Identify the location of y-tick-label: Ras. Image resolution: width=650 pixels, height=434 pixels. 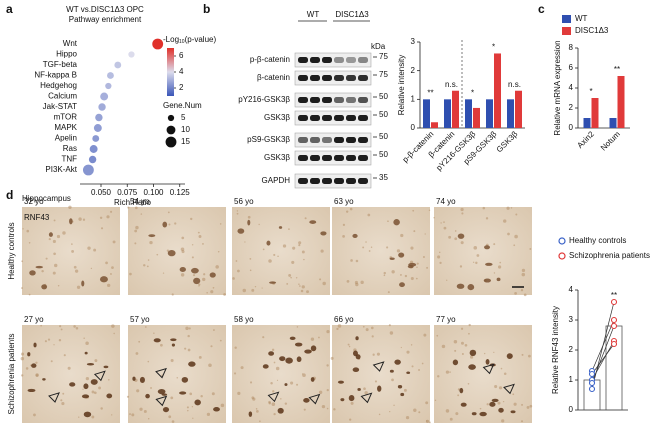
(70, 148).